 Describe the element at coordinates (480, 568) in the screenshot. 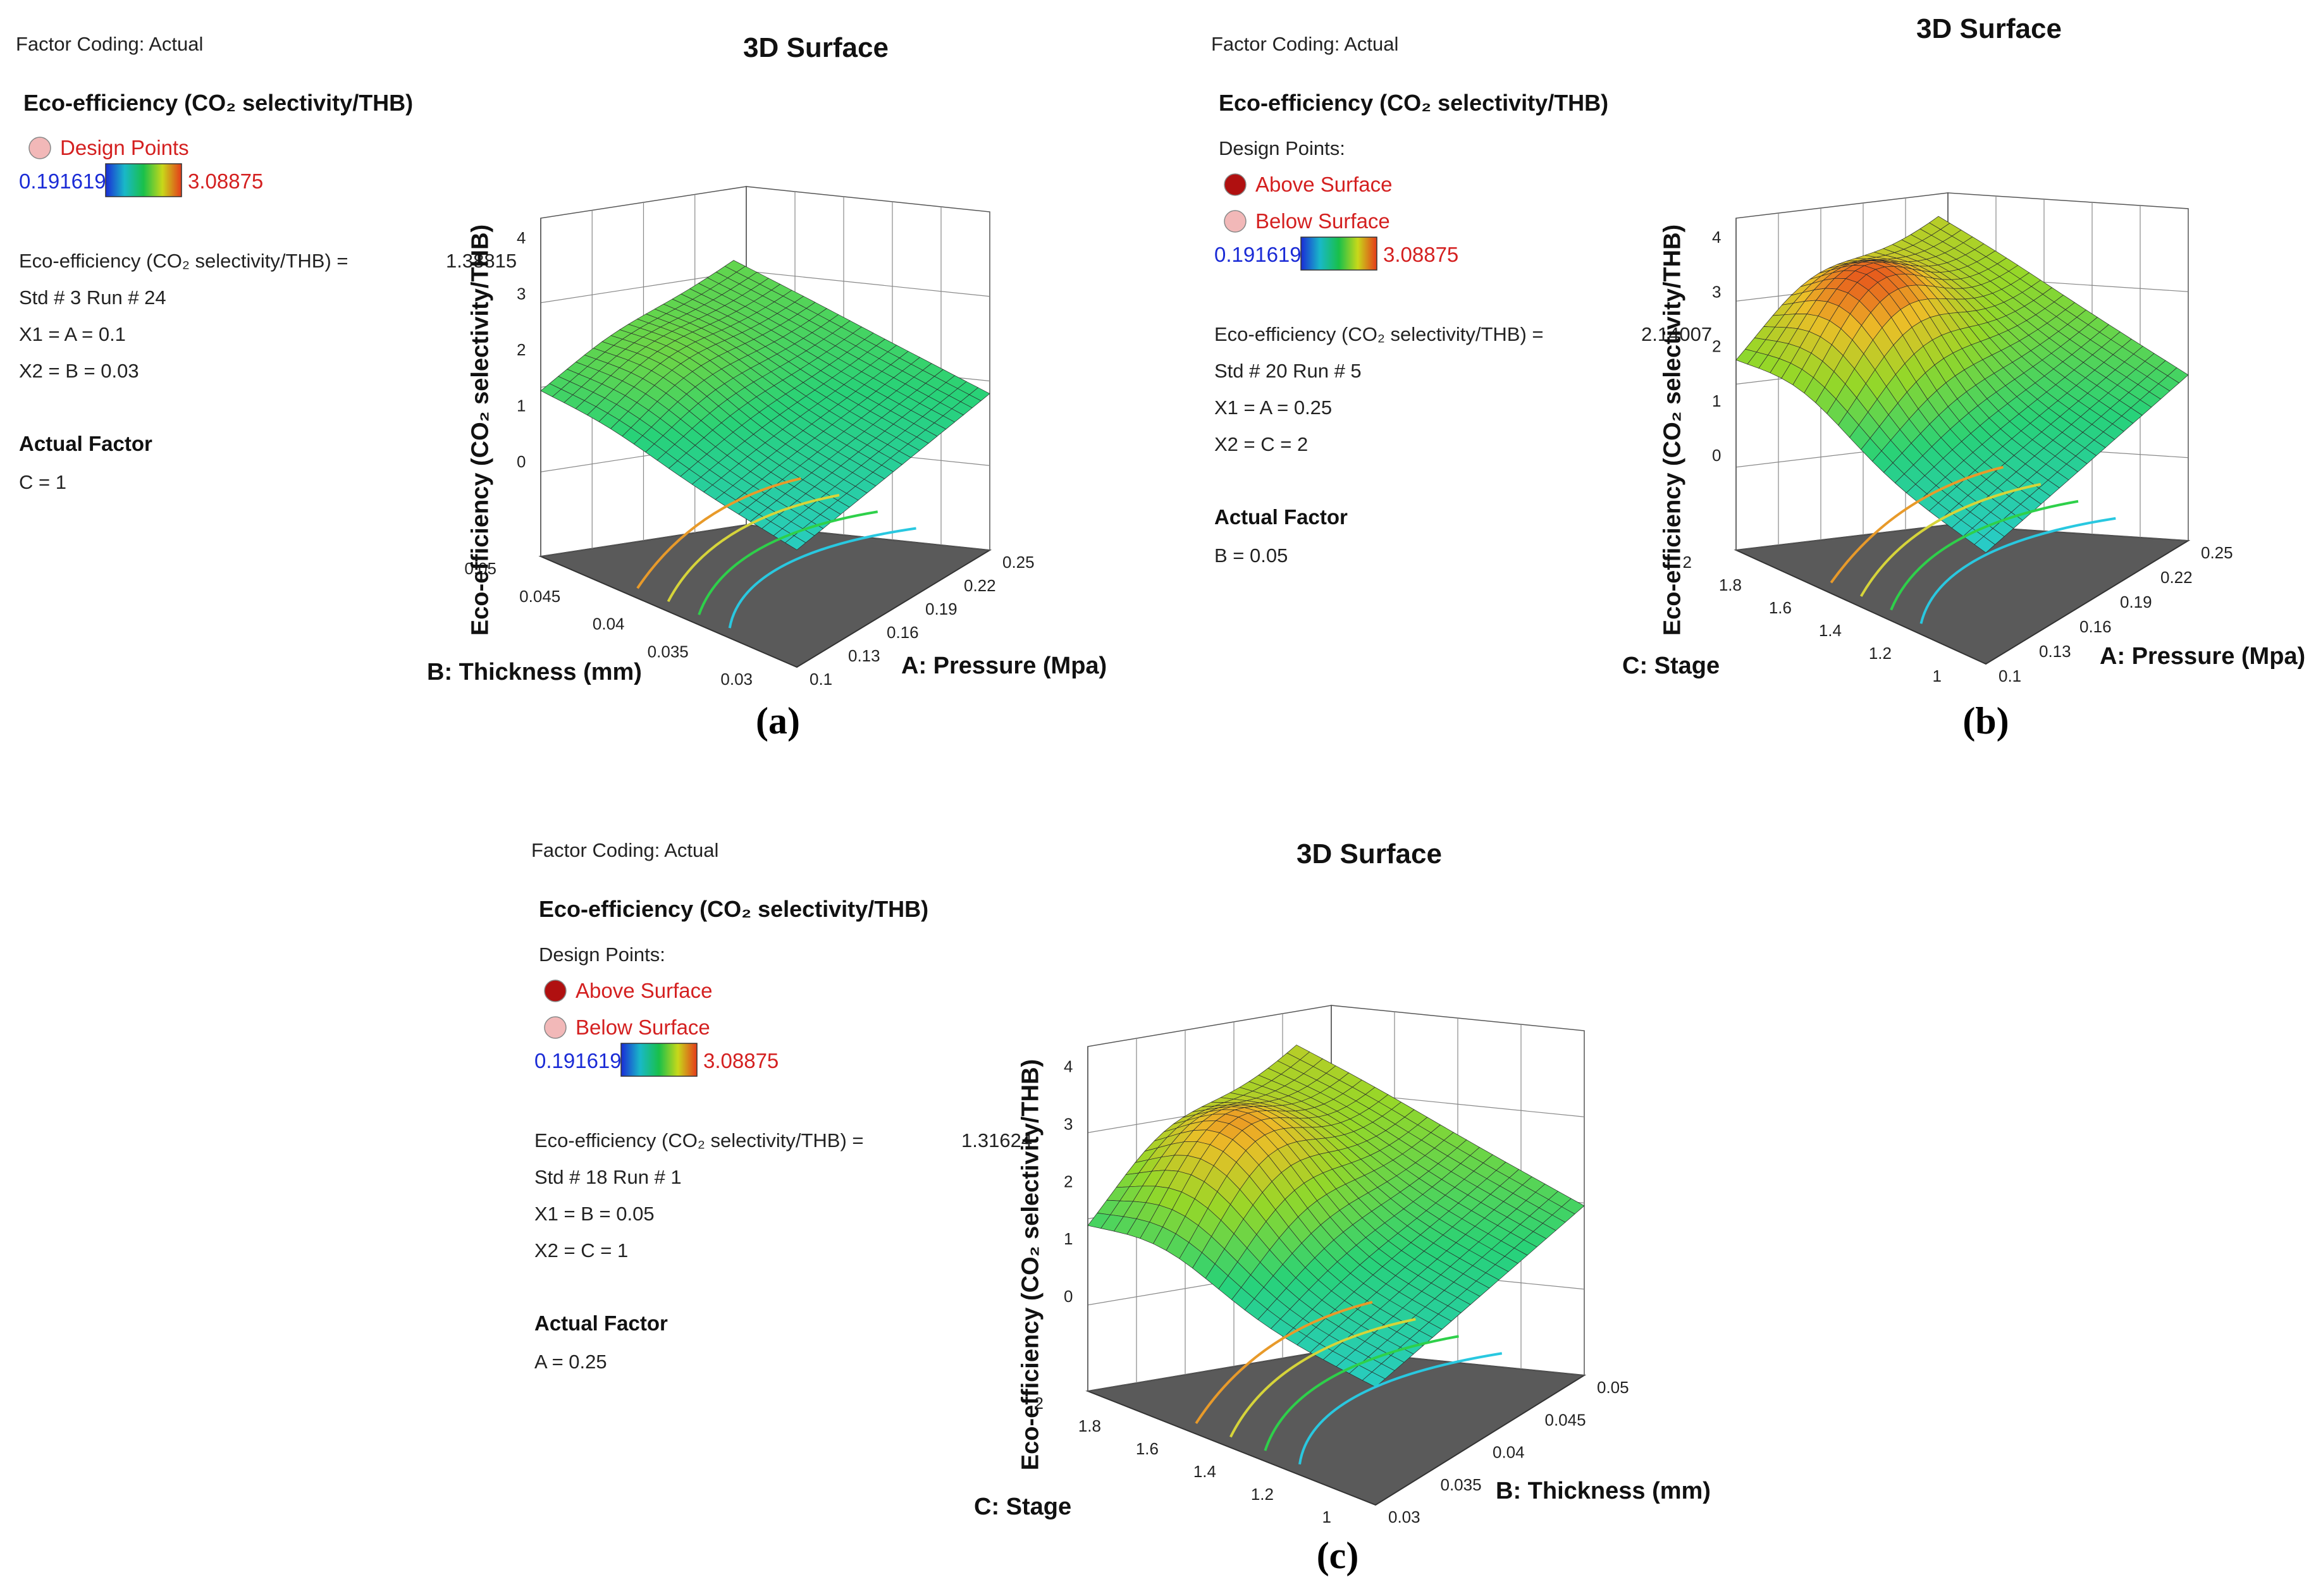

I see `y-tick-label: 0.05` at that location.